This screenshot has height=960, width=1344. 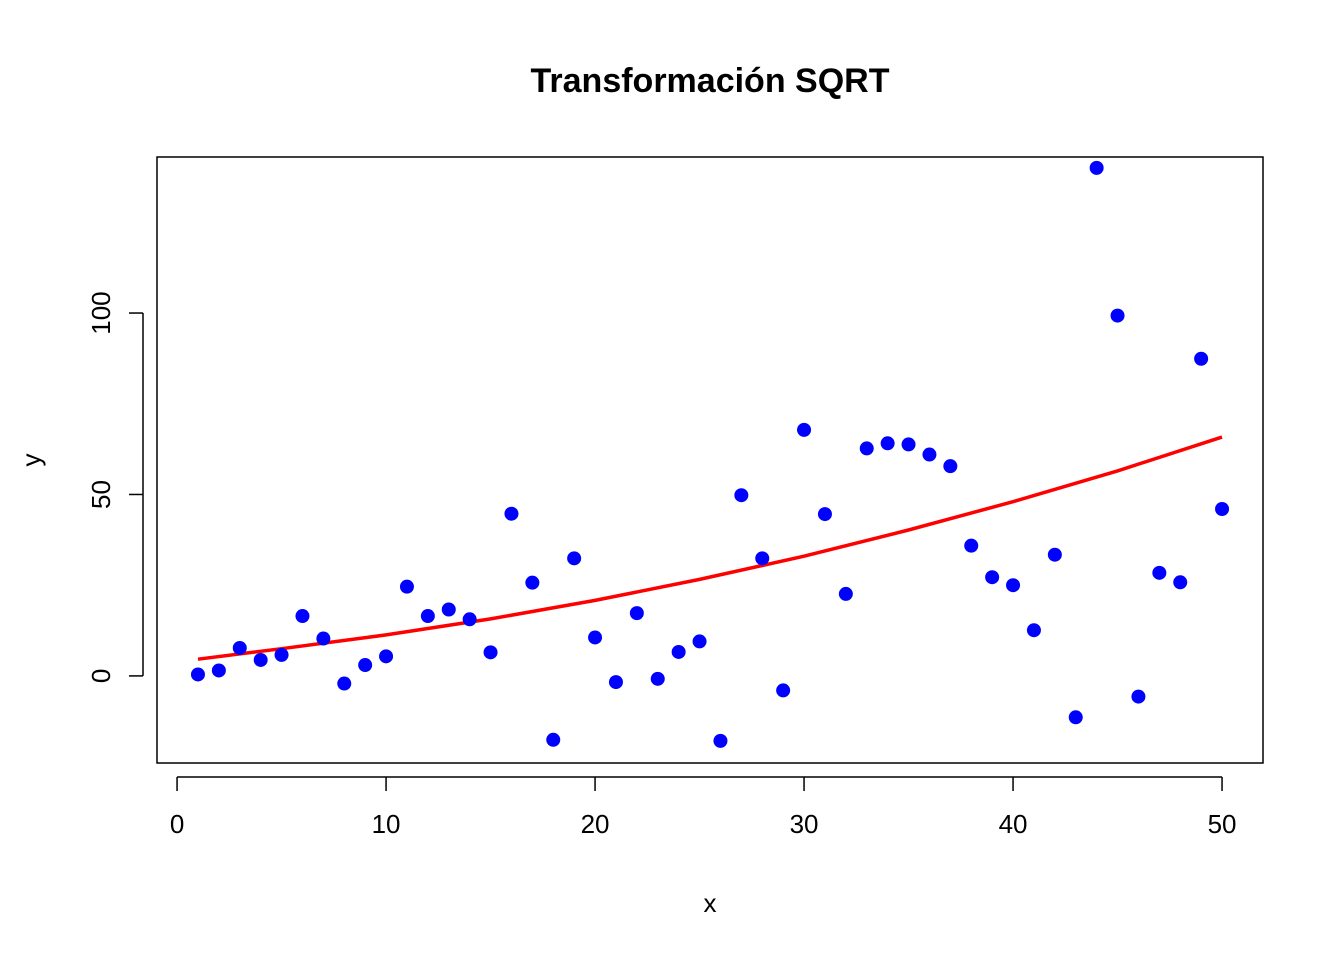 What do you see at coordinates (386, 824) in the screenshot?
I see `x-tick-label: 10` at bounding box center [386, 824].